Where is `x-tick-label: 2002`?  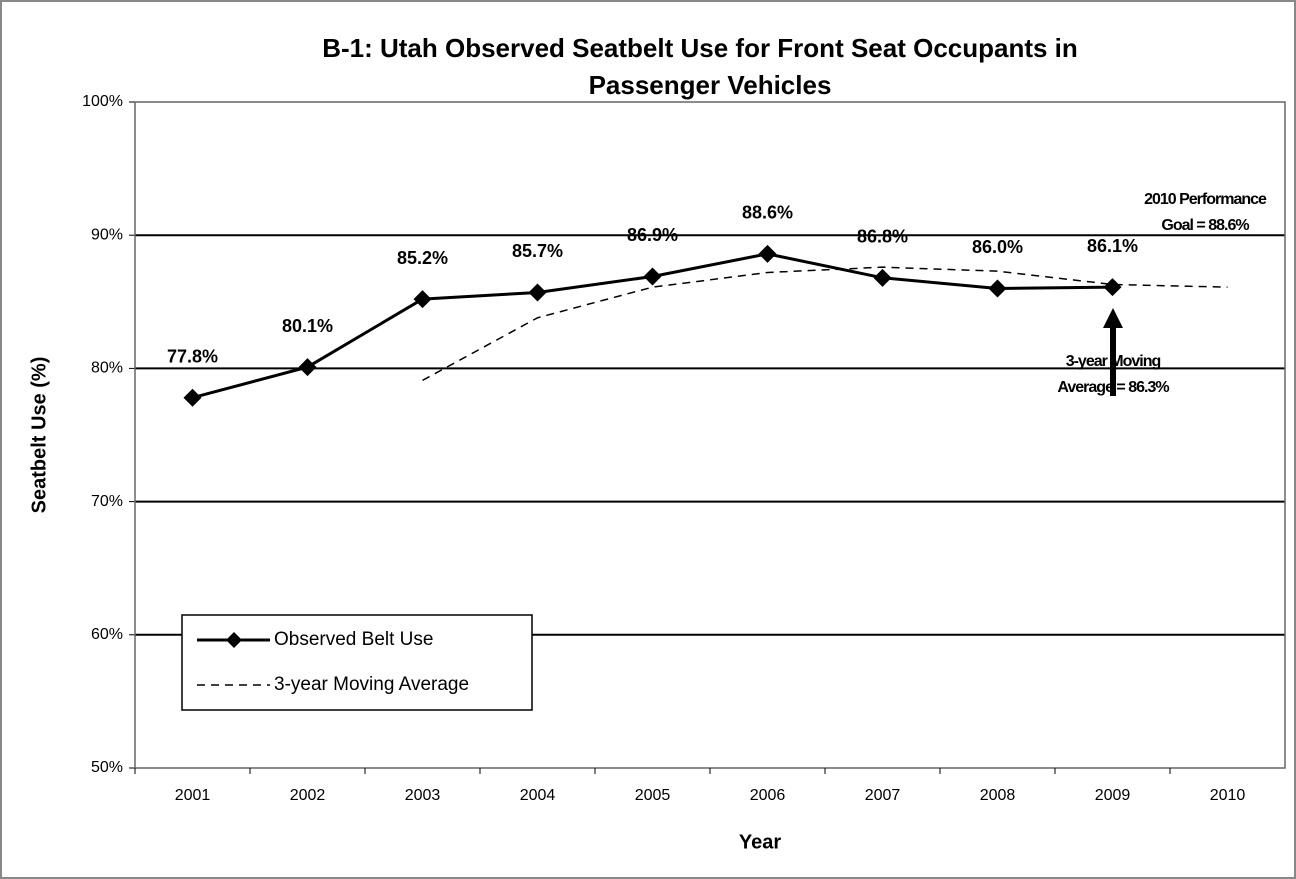 x-tick-label: 2002 is located at coordinates (308, 795).